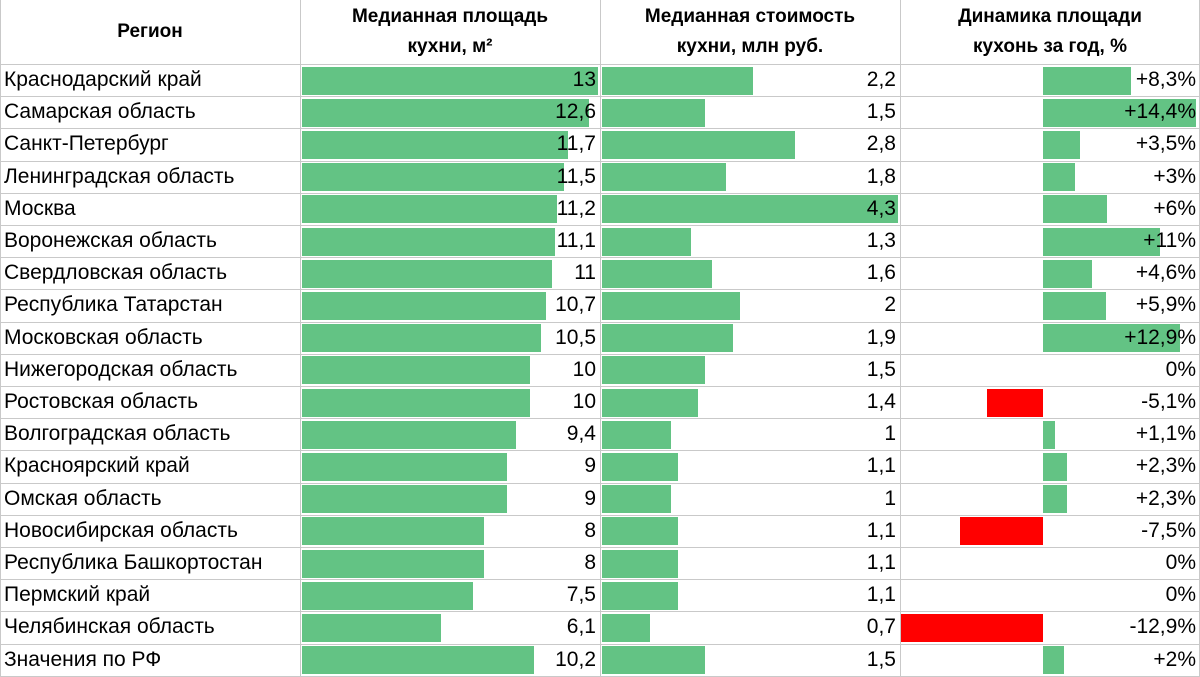 This screenshot has height=677, width=1200. What do you see at coordinates (117, 434) in the screenshot?
I see `region-label: Волгоградская область` at bounding box center [117, 434].